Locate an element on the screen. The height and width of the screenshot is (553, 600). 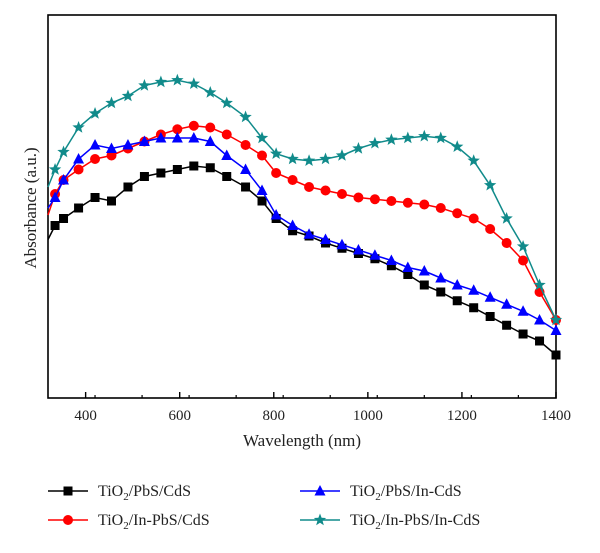
legend-label: TiO2/In-PbS/CdS is located at coordinates (154, 522).